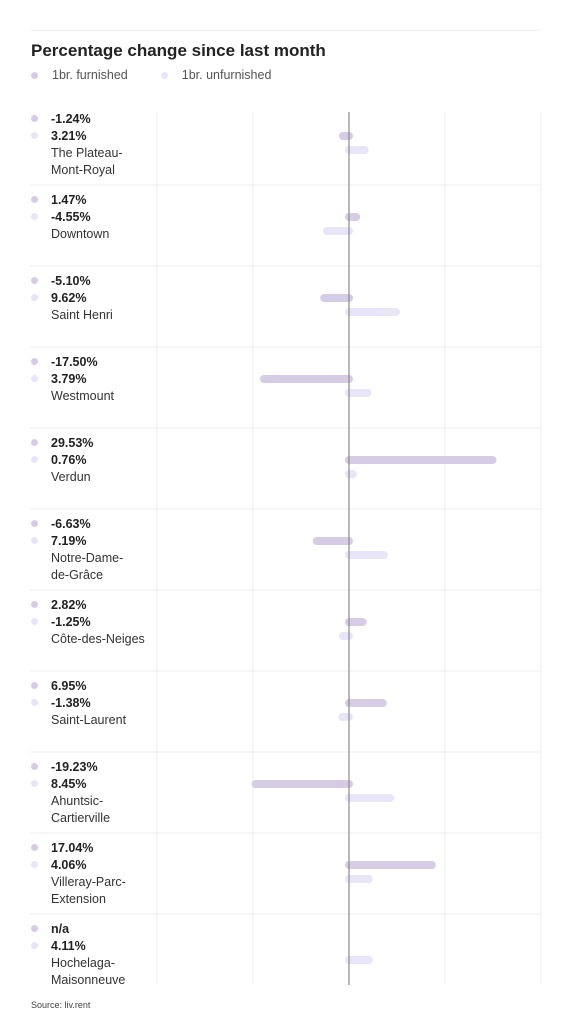 The height and width of the screenshot is (1024, 570). Describe the element at coordinates (103, 567) in the screenshot. I see `category-label: Notre-Dame-de-Grâce` at that location.